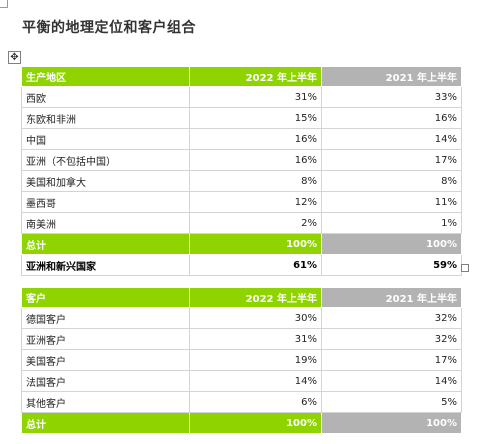 The height and width of the screenshot is (444, 480). What do you see at coordinates (391, 202) in the screenshot?
I see `value-2021: 11%` at bounding box center [391, 202].